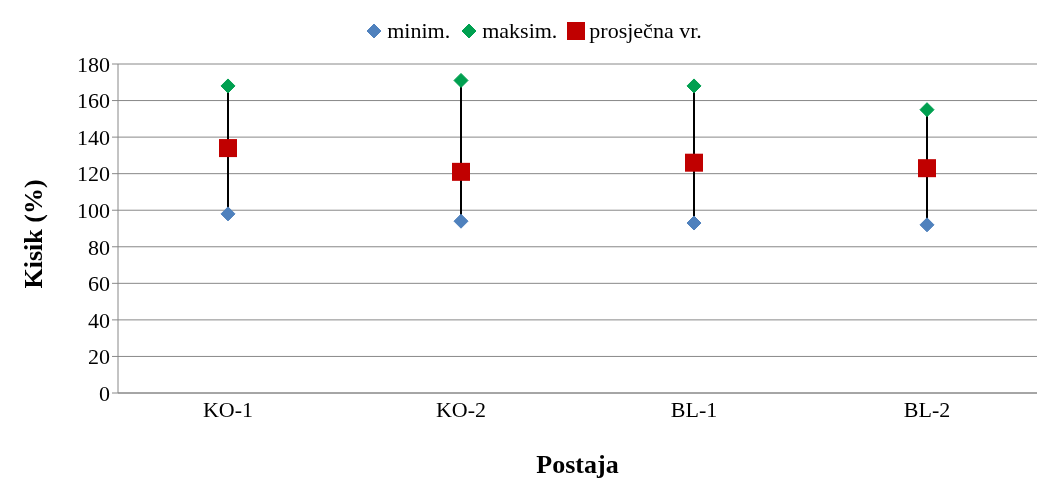  What do you see at coordinates (93, 64) in the screenshot?
I see `y-tick-label: 180` at bounding box center [93, 64].